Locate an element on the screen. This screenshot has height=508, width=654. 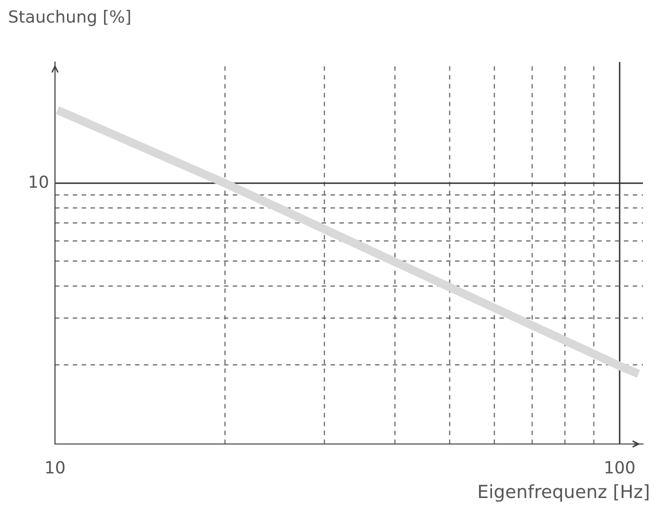
text: Stauchung [%] is located at coordinates (69, 18).